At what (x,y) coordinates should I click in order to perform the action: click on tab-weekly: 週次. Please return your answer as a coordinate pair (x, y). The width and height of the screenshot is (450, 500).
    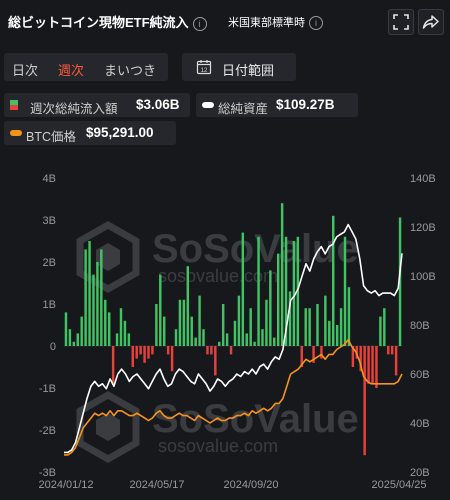
    Looking at the image, I should click on (71, 70).